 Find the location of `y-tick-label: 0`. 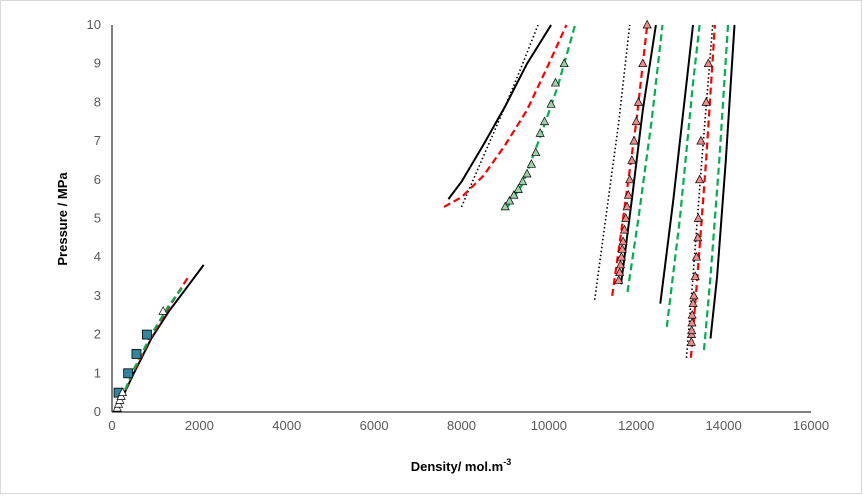

y-tick-label: 0 is located at coordinates (97, 411).